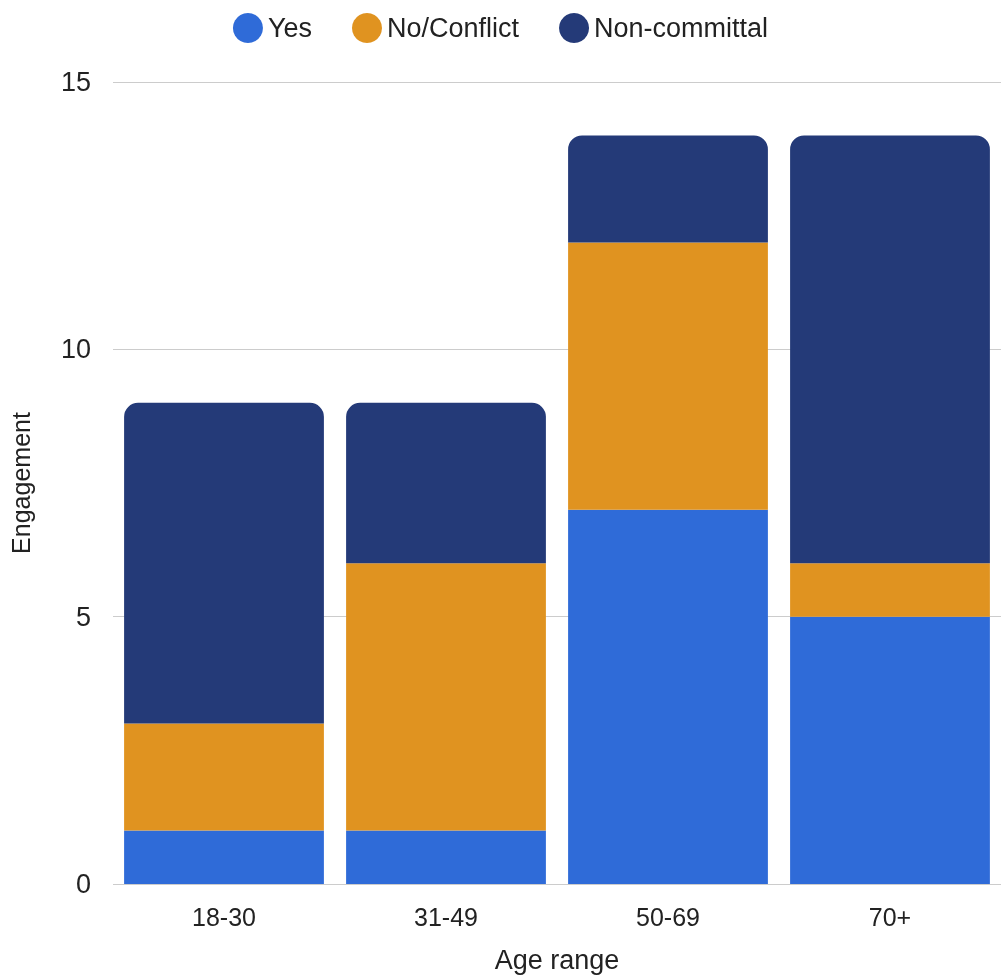  Describe the element at coordinates (83, 616) in the screenshot. I see `y-tick-label: 5` at that location.